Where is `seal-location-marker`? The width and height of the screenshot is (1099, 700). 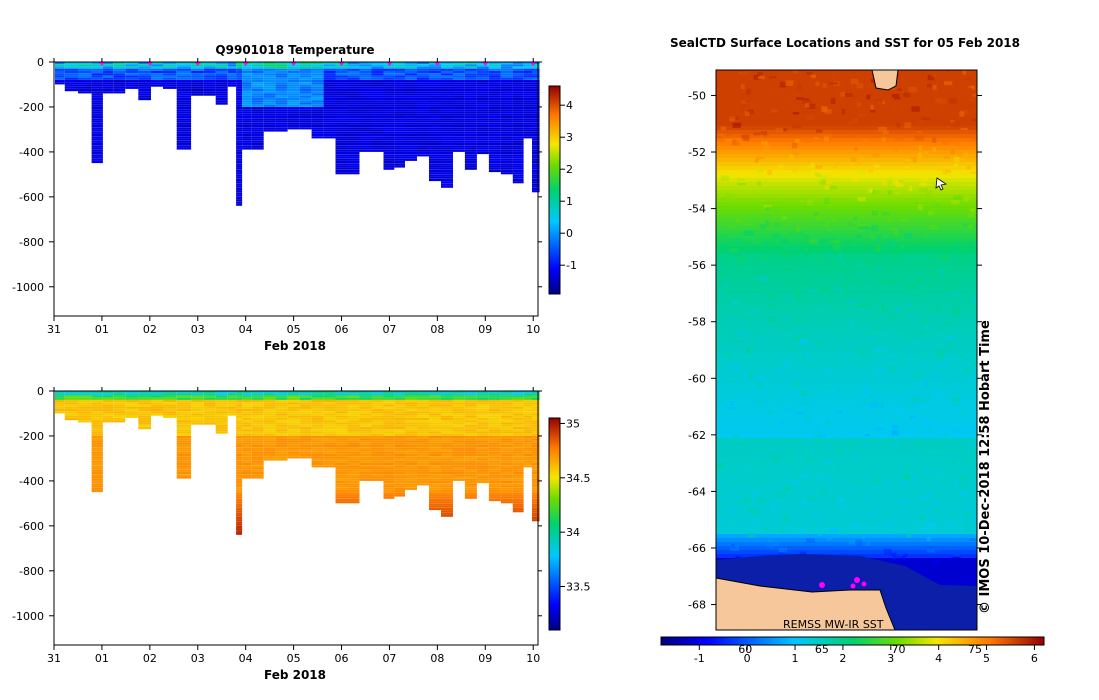 seal-location-marker is located at coordinates (857, 580).